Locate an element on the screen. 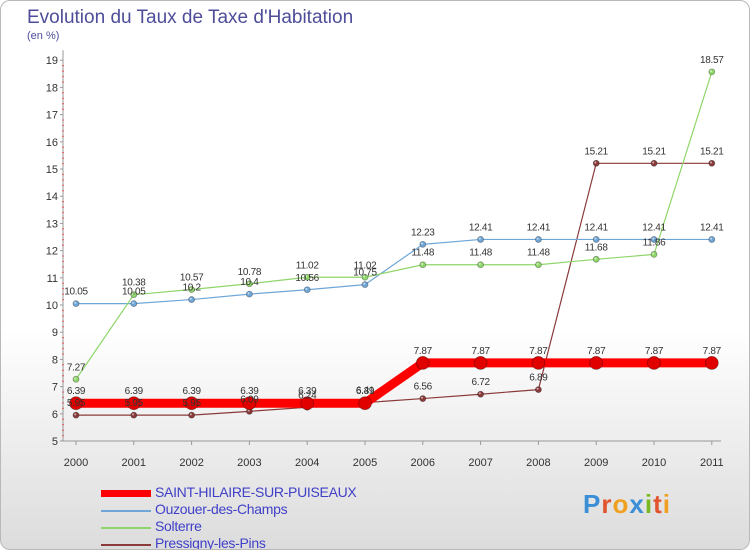 The image size is (750, 550). x-tick-label: 2007 is located at coordinates (480, 463).